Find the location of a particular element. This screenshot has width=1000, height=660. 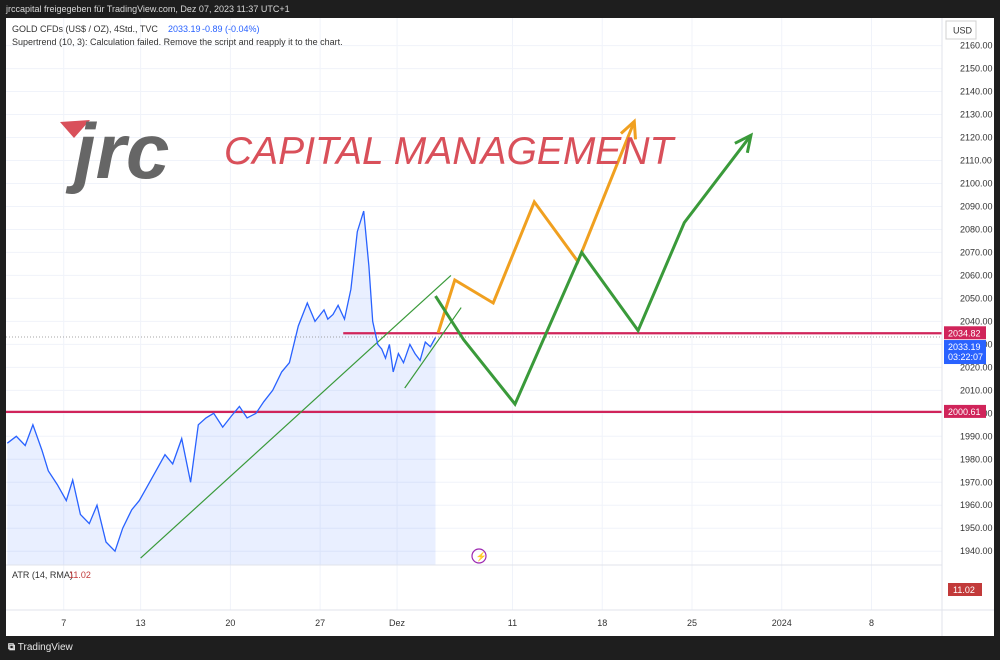

y-tick-label: 1990.00 is located at coordinates (976, 436).